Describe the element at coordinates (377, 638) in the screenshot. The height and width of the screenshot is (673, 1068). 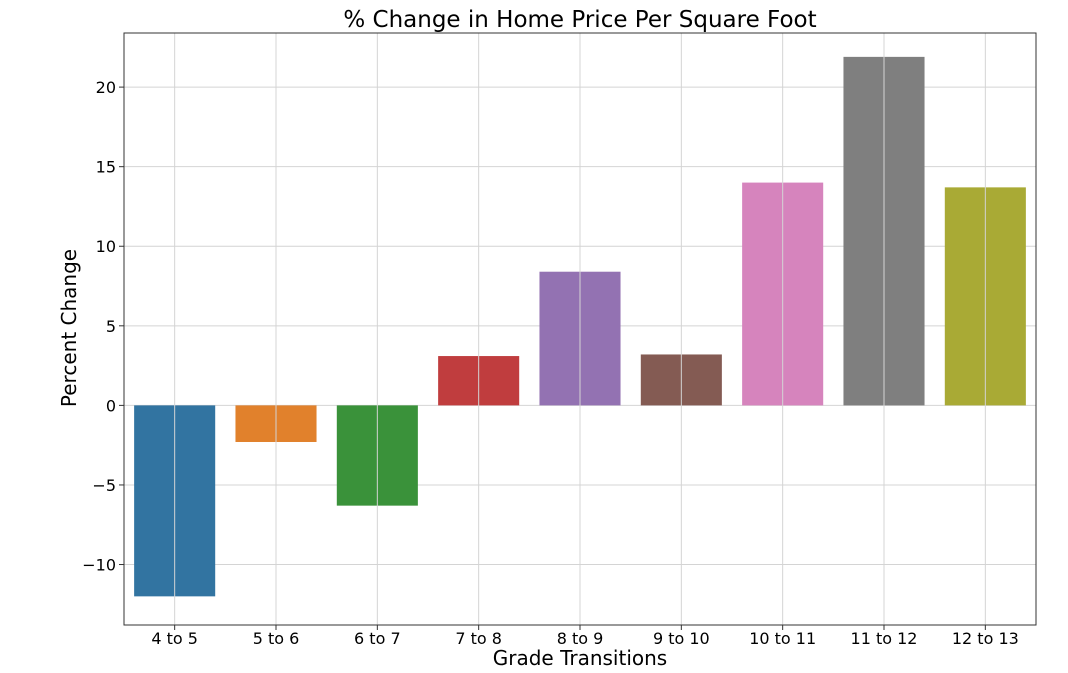
I see `x-tick-label: 6 to 7` at that location.